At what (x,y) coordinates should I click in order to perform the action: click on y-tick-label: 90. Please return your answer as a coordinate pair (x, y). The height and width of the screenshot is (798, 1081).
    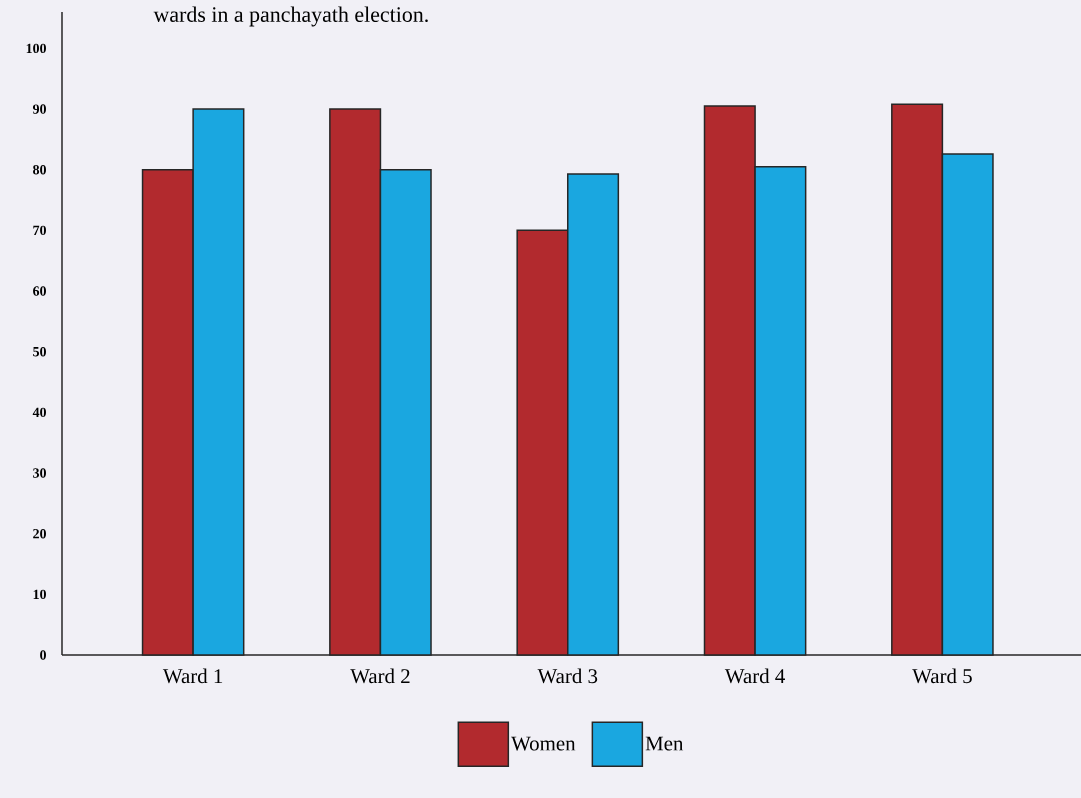
    Looking at the image, I should click on (39, 109).